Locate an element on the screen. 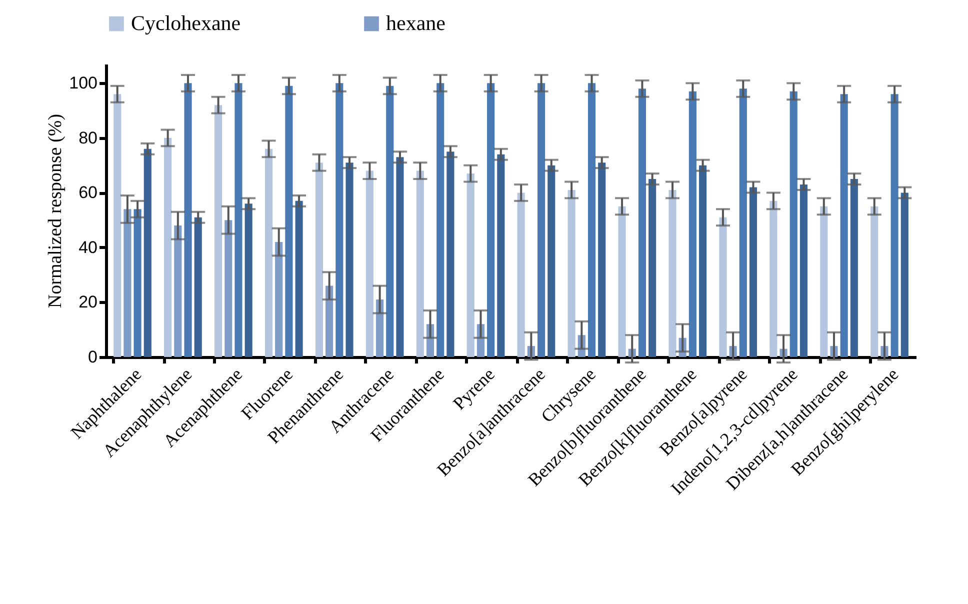 This screenshot has height=604, width=968. legend-label: Cyclohexane is located at coordinates (186, 22).